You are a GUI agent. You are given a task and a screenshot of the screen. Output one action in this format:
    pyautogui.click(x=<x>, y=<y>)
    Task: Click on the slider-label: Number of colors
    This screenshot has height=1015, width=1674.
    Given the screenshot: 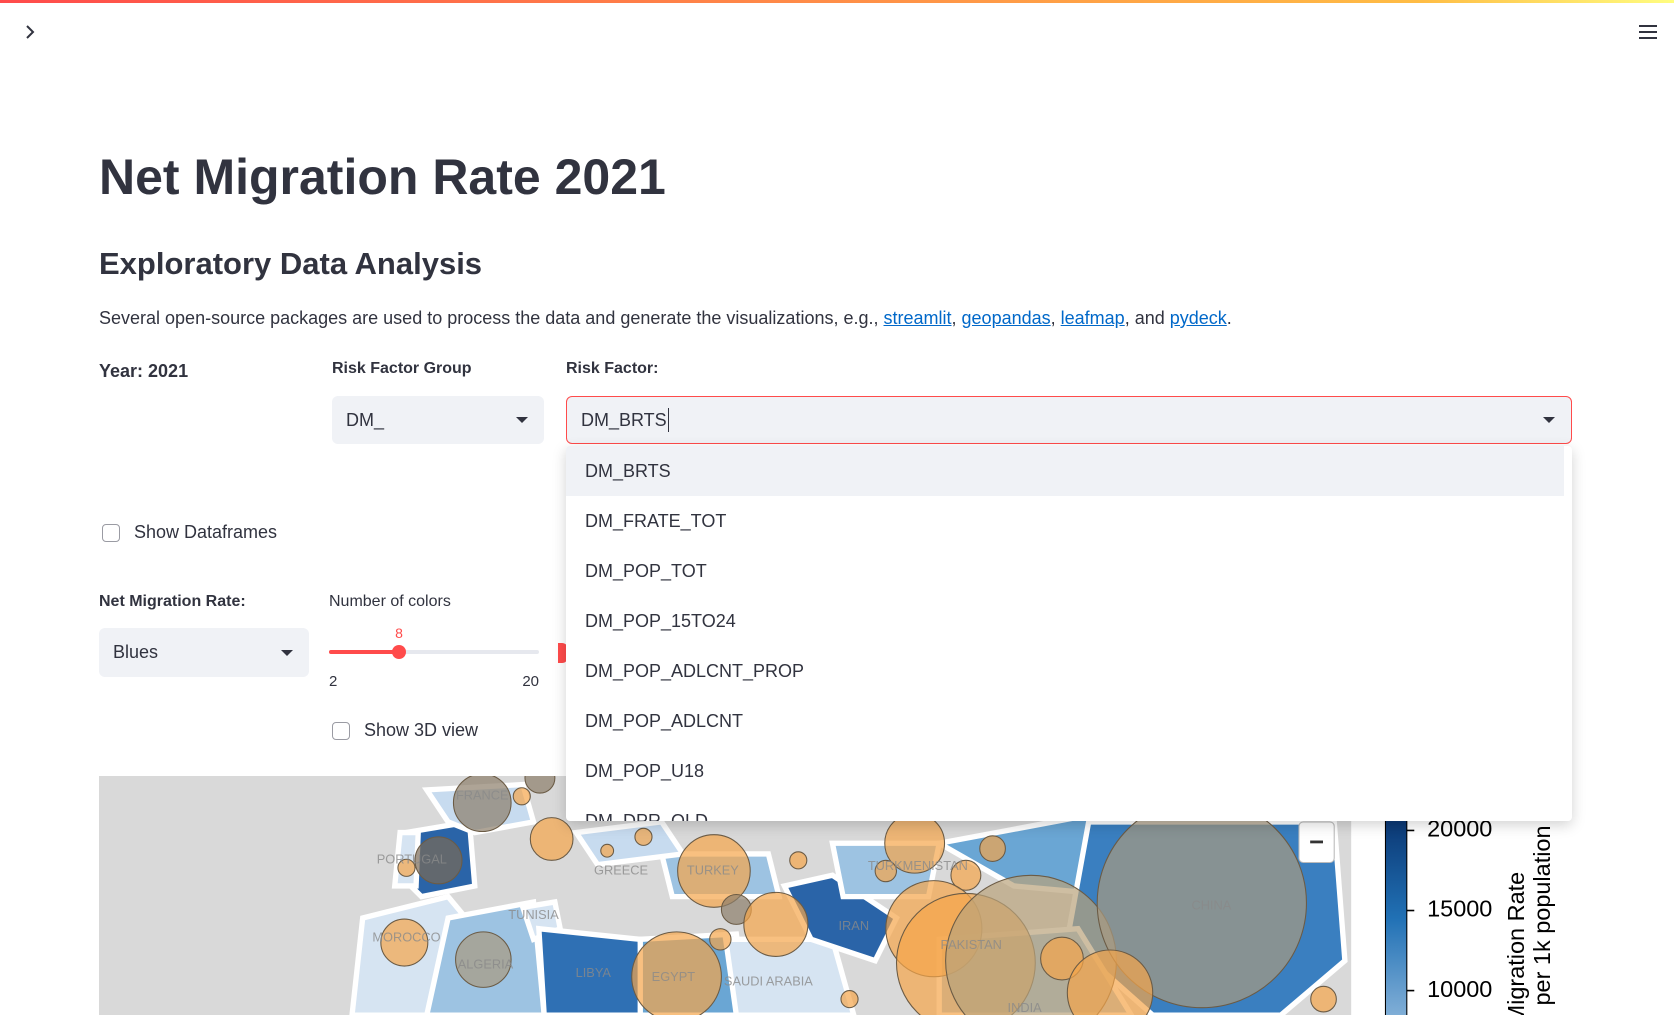 What is the action you would take?
    pyautogui.click(x=390, y=601)
    